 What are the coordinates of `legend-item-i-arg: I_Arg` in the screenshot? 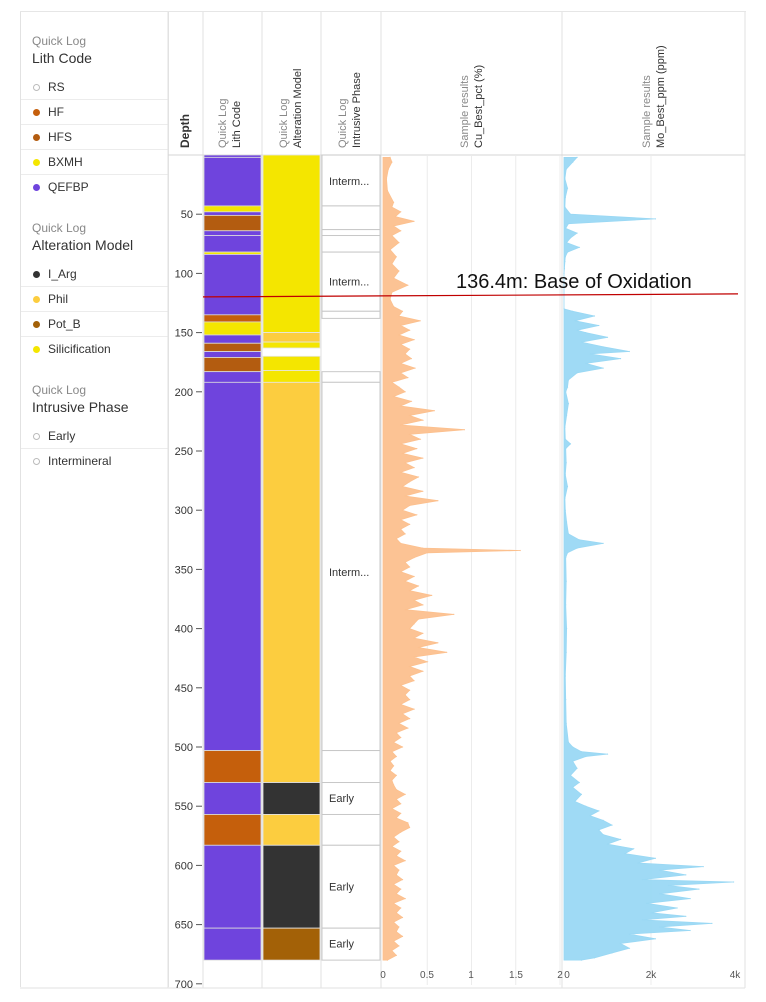 It's located at (94, 274).